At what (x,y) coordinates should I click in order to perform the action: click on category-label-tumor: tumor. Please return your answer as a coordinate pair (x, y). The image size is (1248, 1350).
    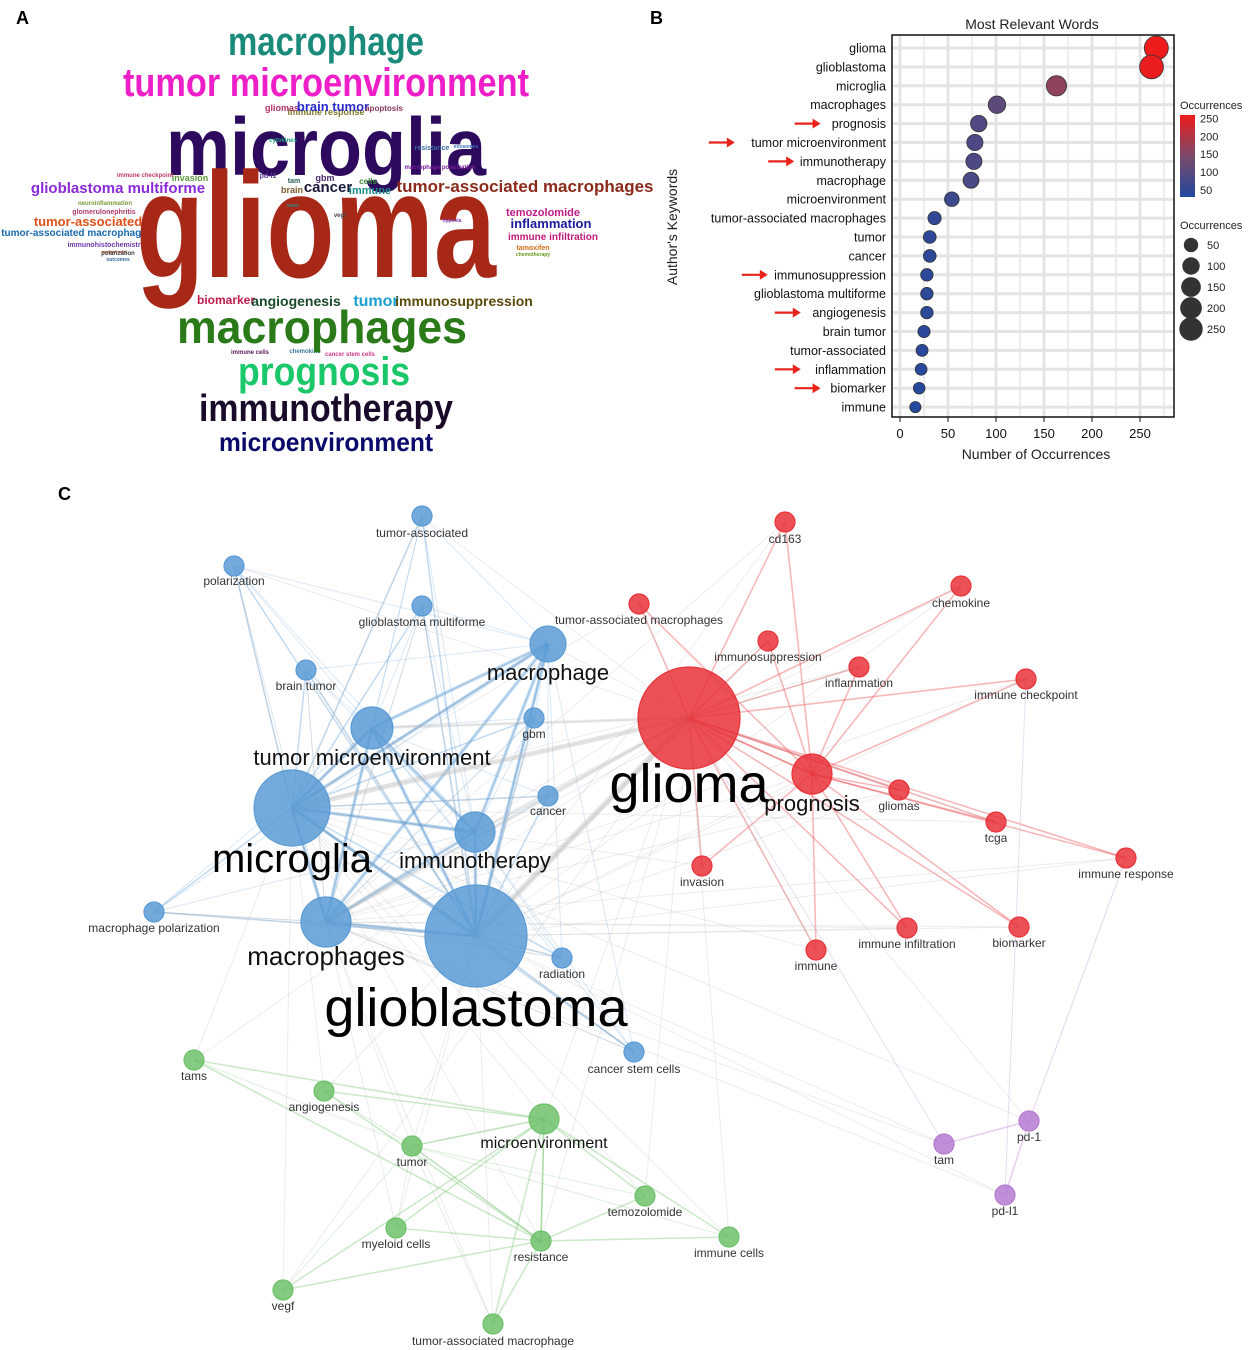
    Looking at the image, I should click on (870, 238).